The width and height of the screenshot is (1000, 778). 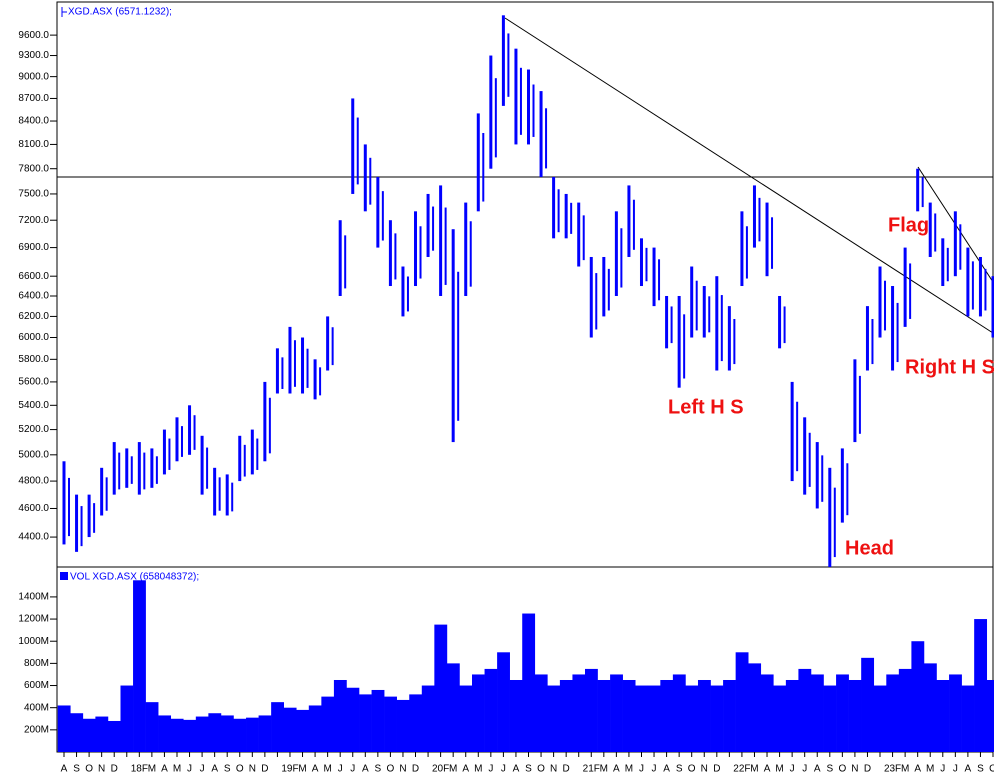 I want to click on y-tick-label: 6600.0, so click(x=33, y=276).